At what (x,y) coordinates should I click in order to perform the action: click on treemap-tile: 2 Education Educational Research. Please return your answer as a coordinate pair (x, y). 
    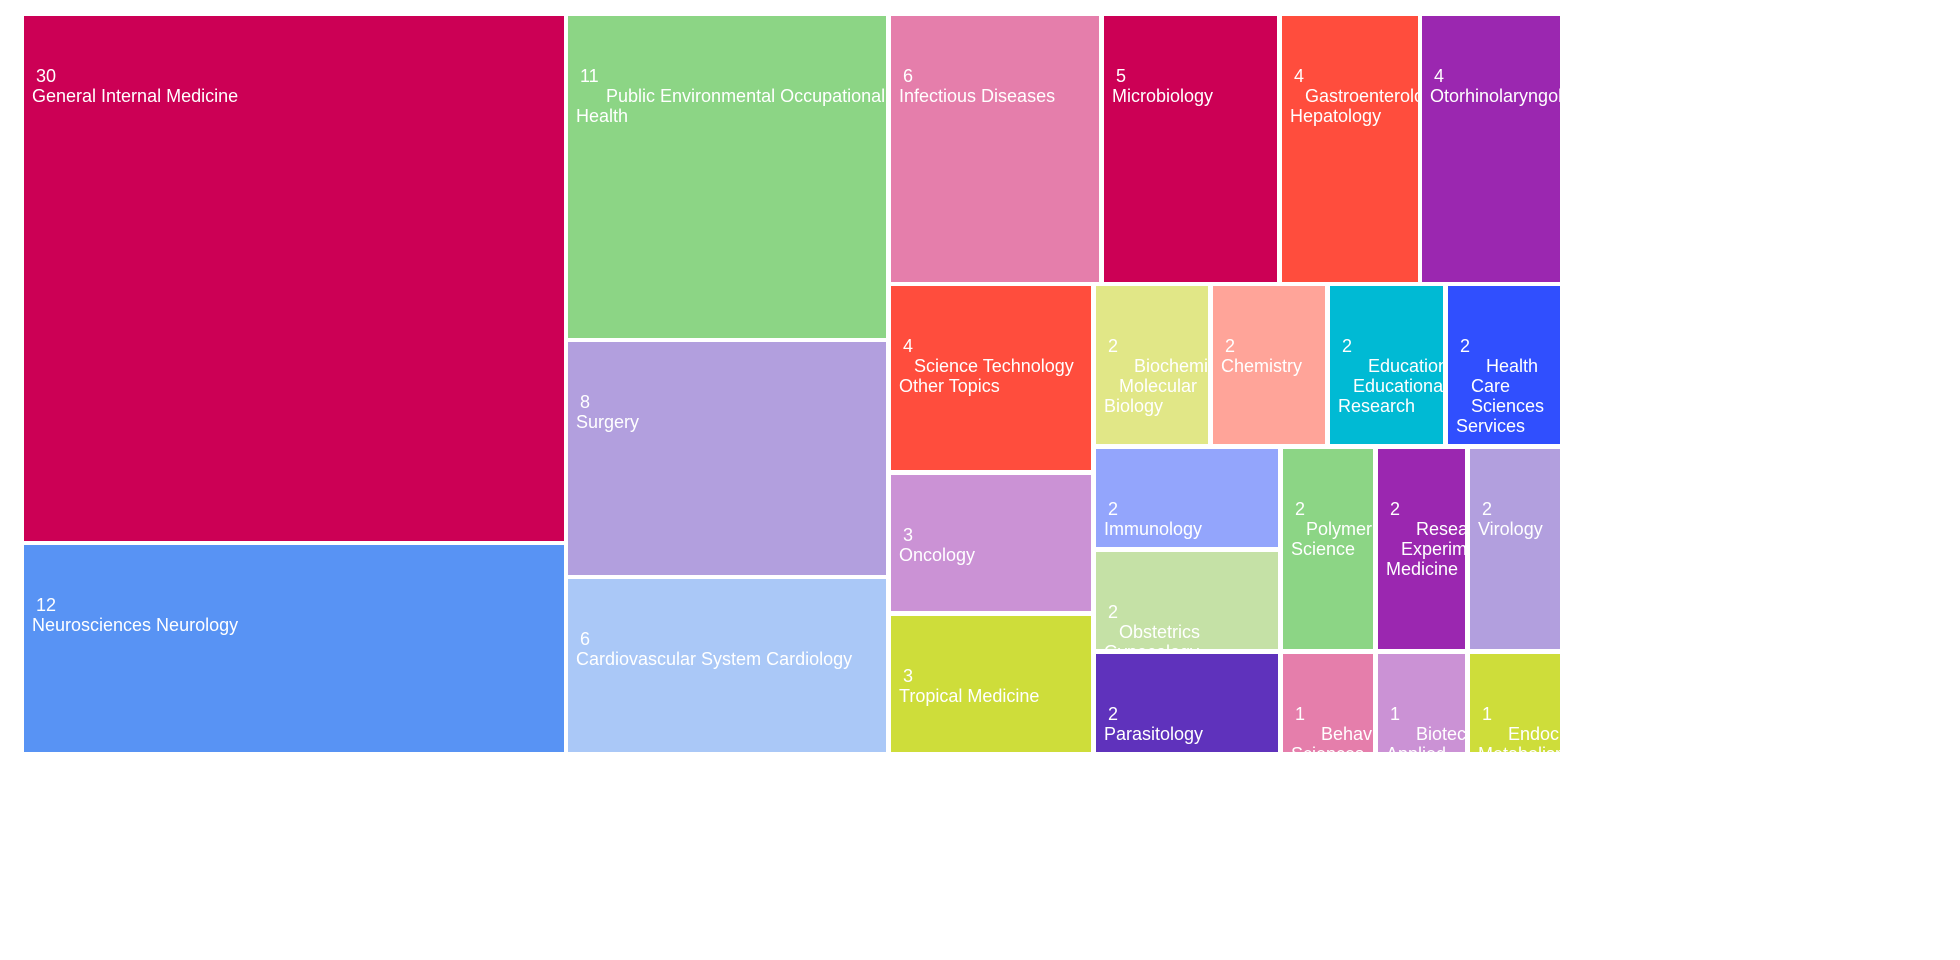
    Looking at the image, I should click on (1386, 365).